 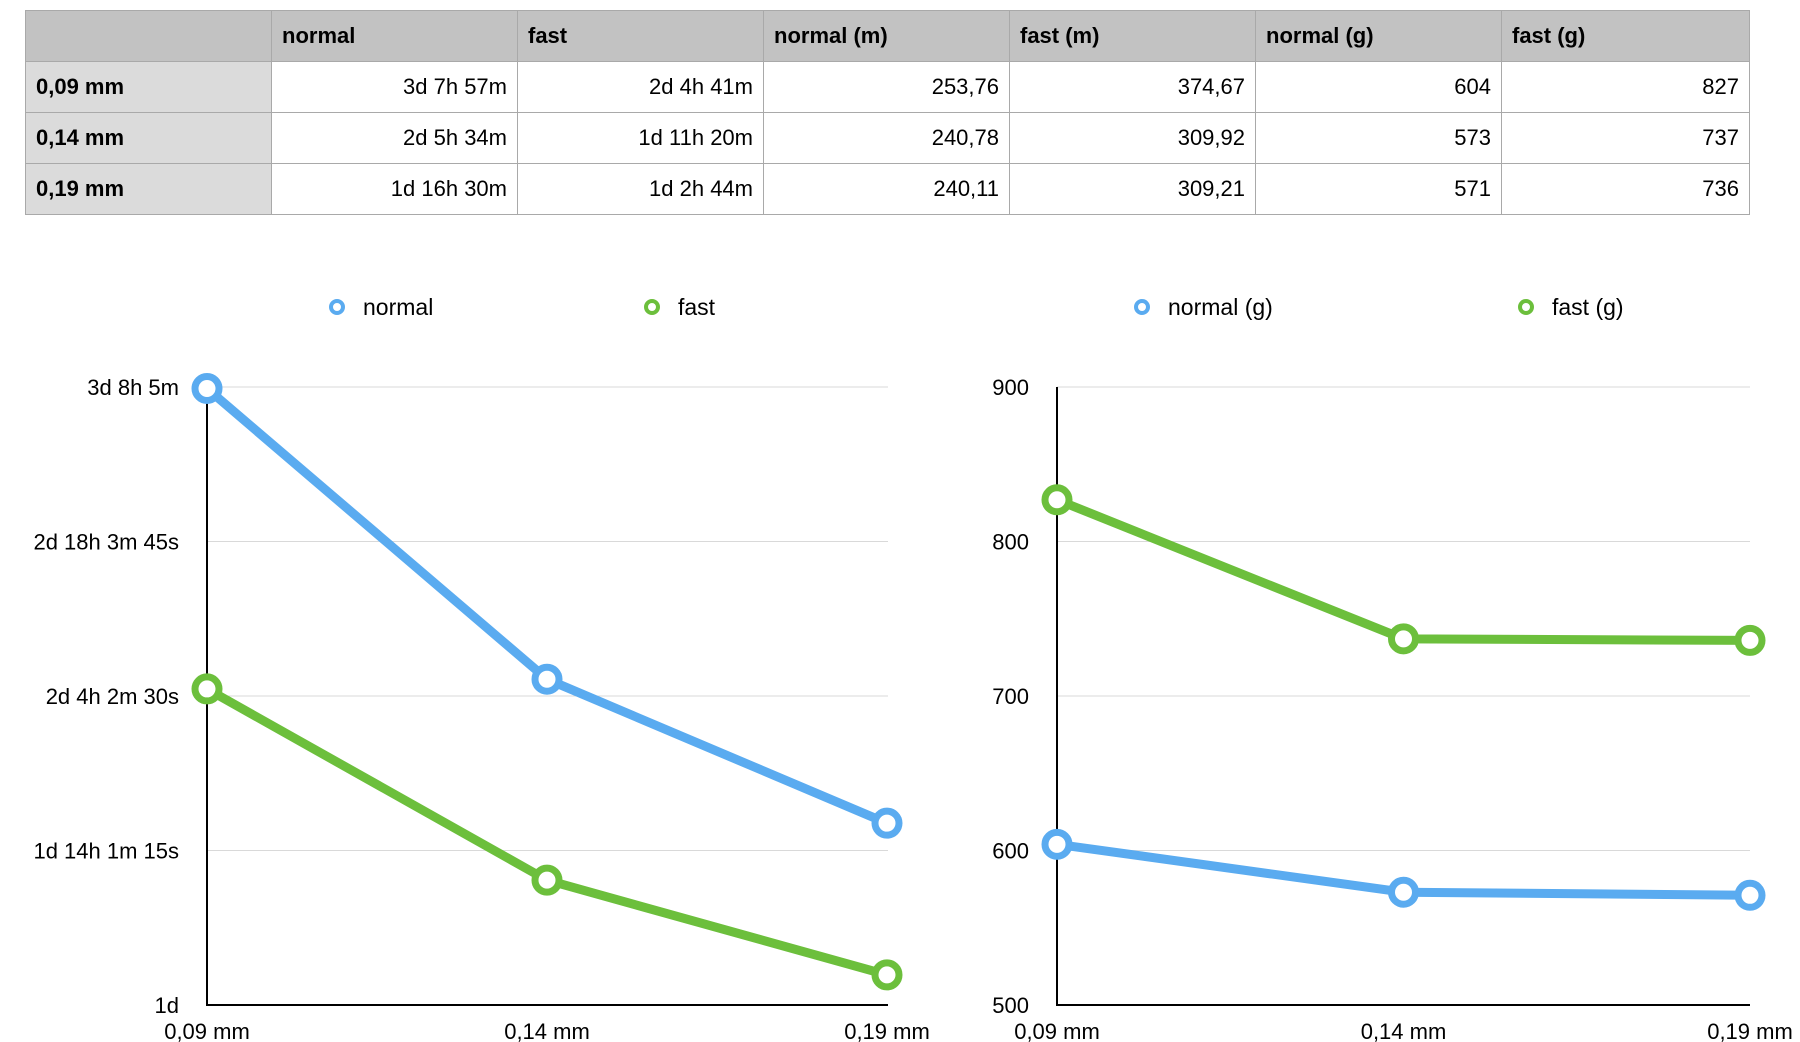 What do you see at coordinates (1010, 851) in the screenshot?
I see `y-tick-label: 600` at bounding box center [1010, 851].